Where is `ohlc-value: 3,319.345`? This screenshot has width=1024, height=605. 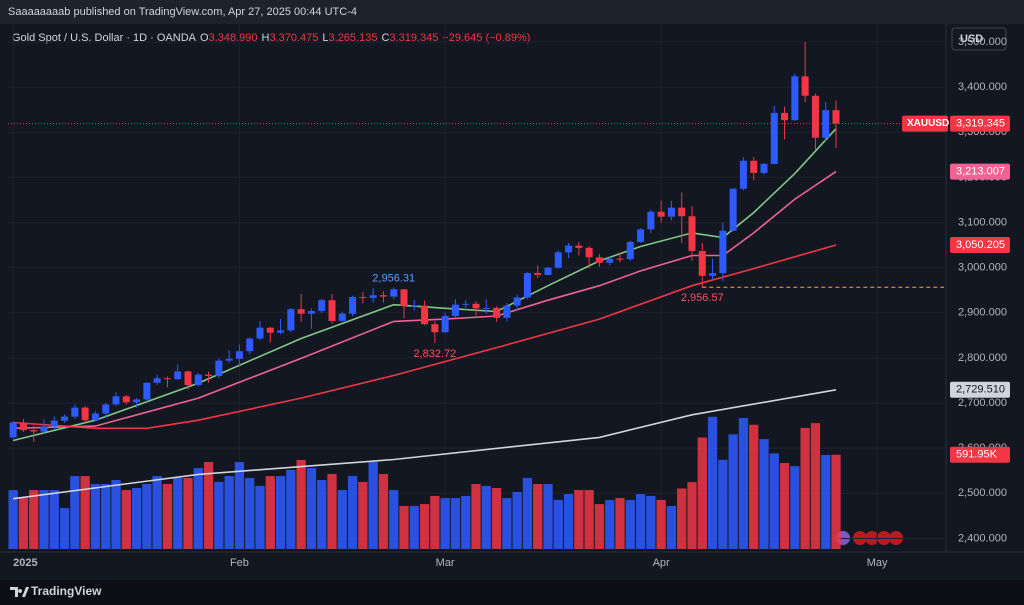
ohlc-value: 3,319.345 is located at coordinates (413, 38).